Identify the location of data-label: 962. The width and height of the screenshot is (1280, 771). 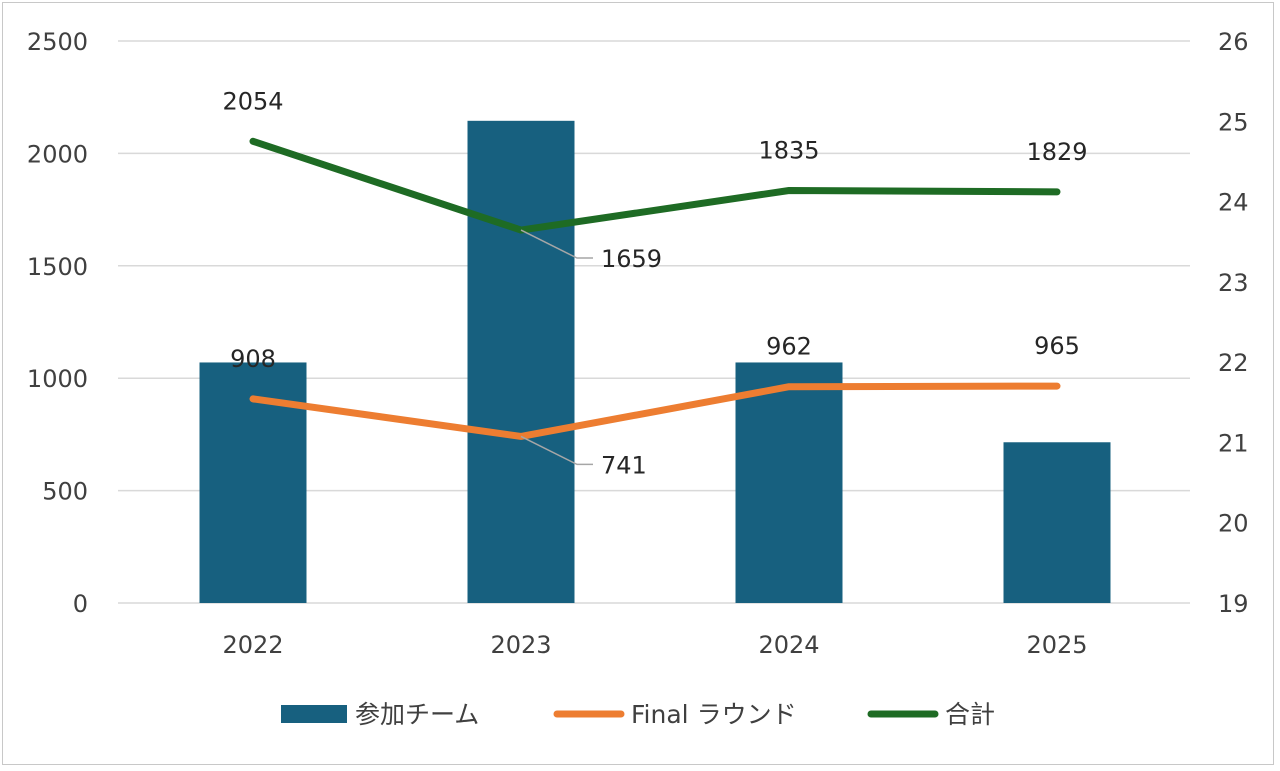
(789, 347).